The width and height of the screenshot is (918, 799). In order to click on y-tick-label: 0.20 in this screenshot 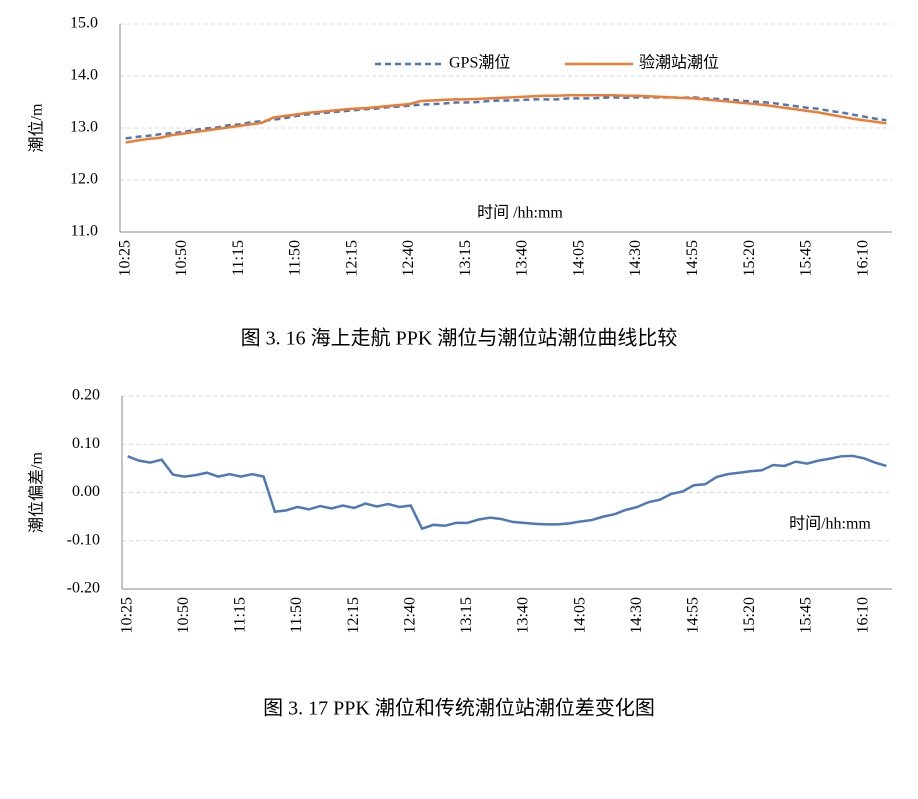, I will do `click(86, 395)`.